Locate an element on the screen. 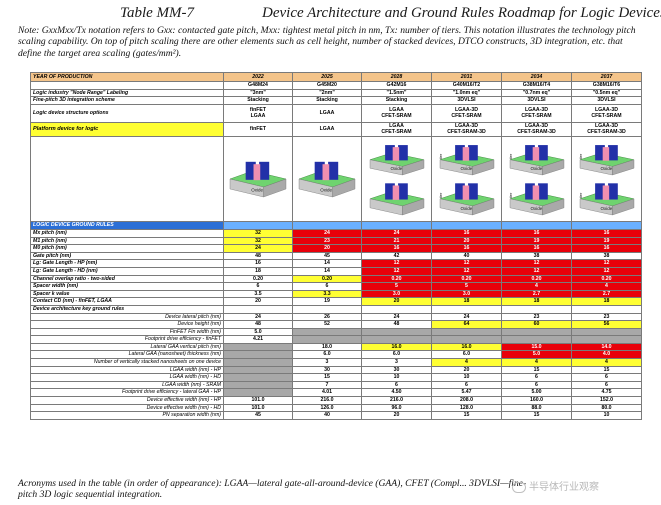 The image size is (661, 505). platform-row-line: LGAA-3D is located at coordinates (606, 125).